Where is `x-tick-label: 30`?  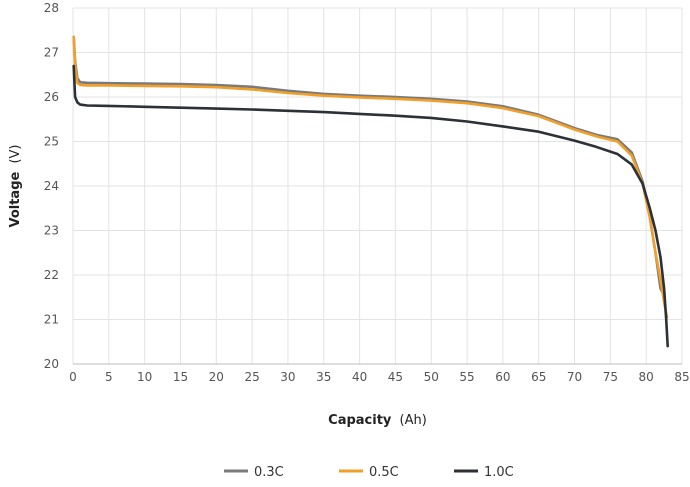 x-tick-label: 30 is located at coordinates (287, 377).